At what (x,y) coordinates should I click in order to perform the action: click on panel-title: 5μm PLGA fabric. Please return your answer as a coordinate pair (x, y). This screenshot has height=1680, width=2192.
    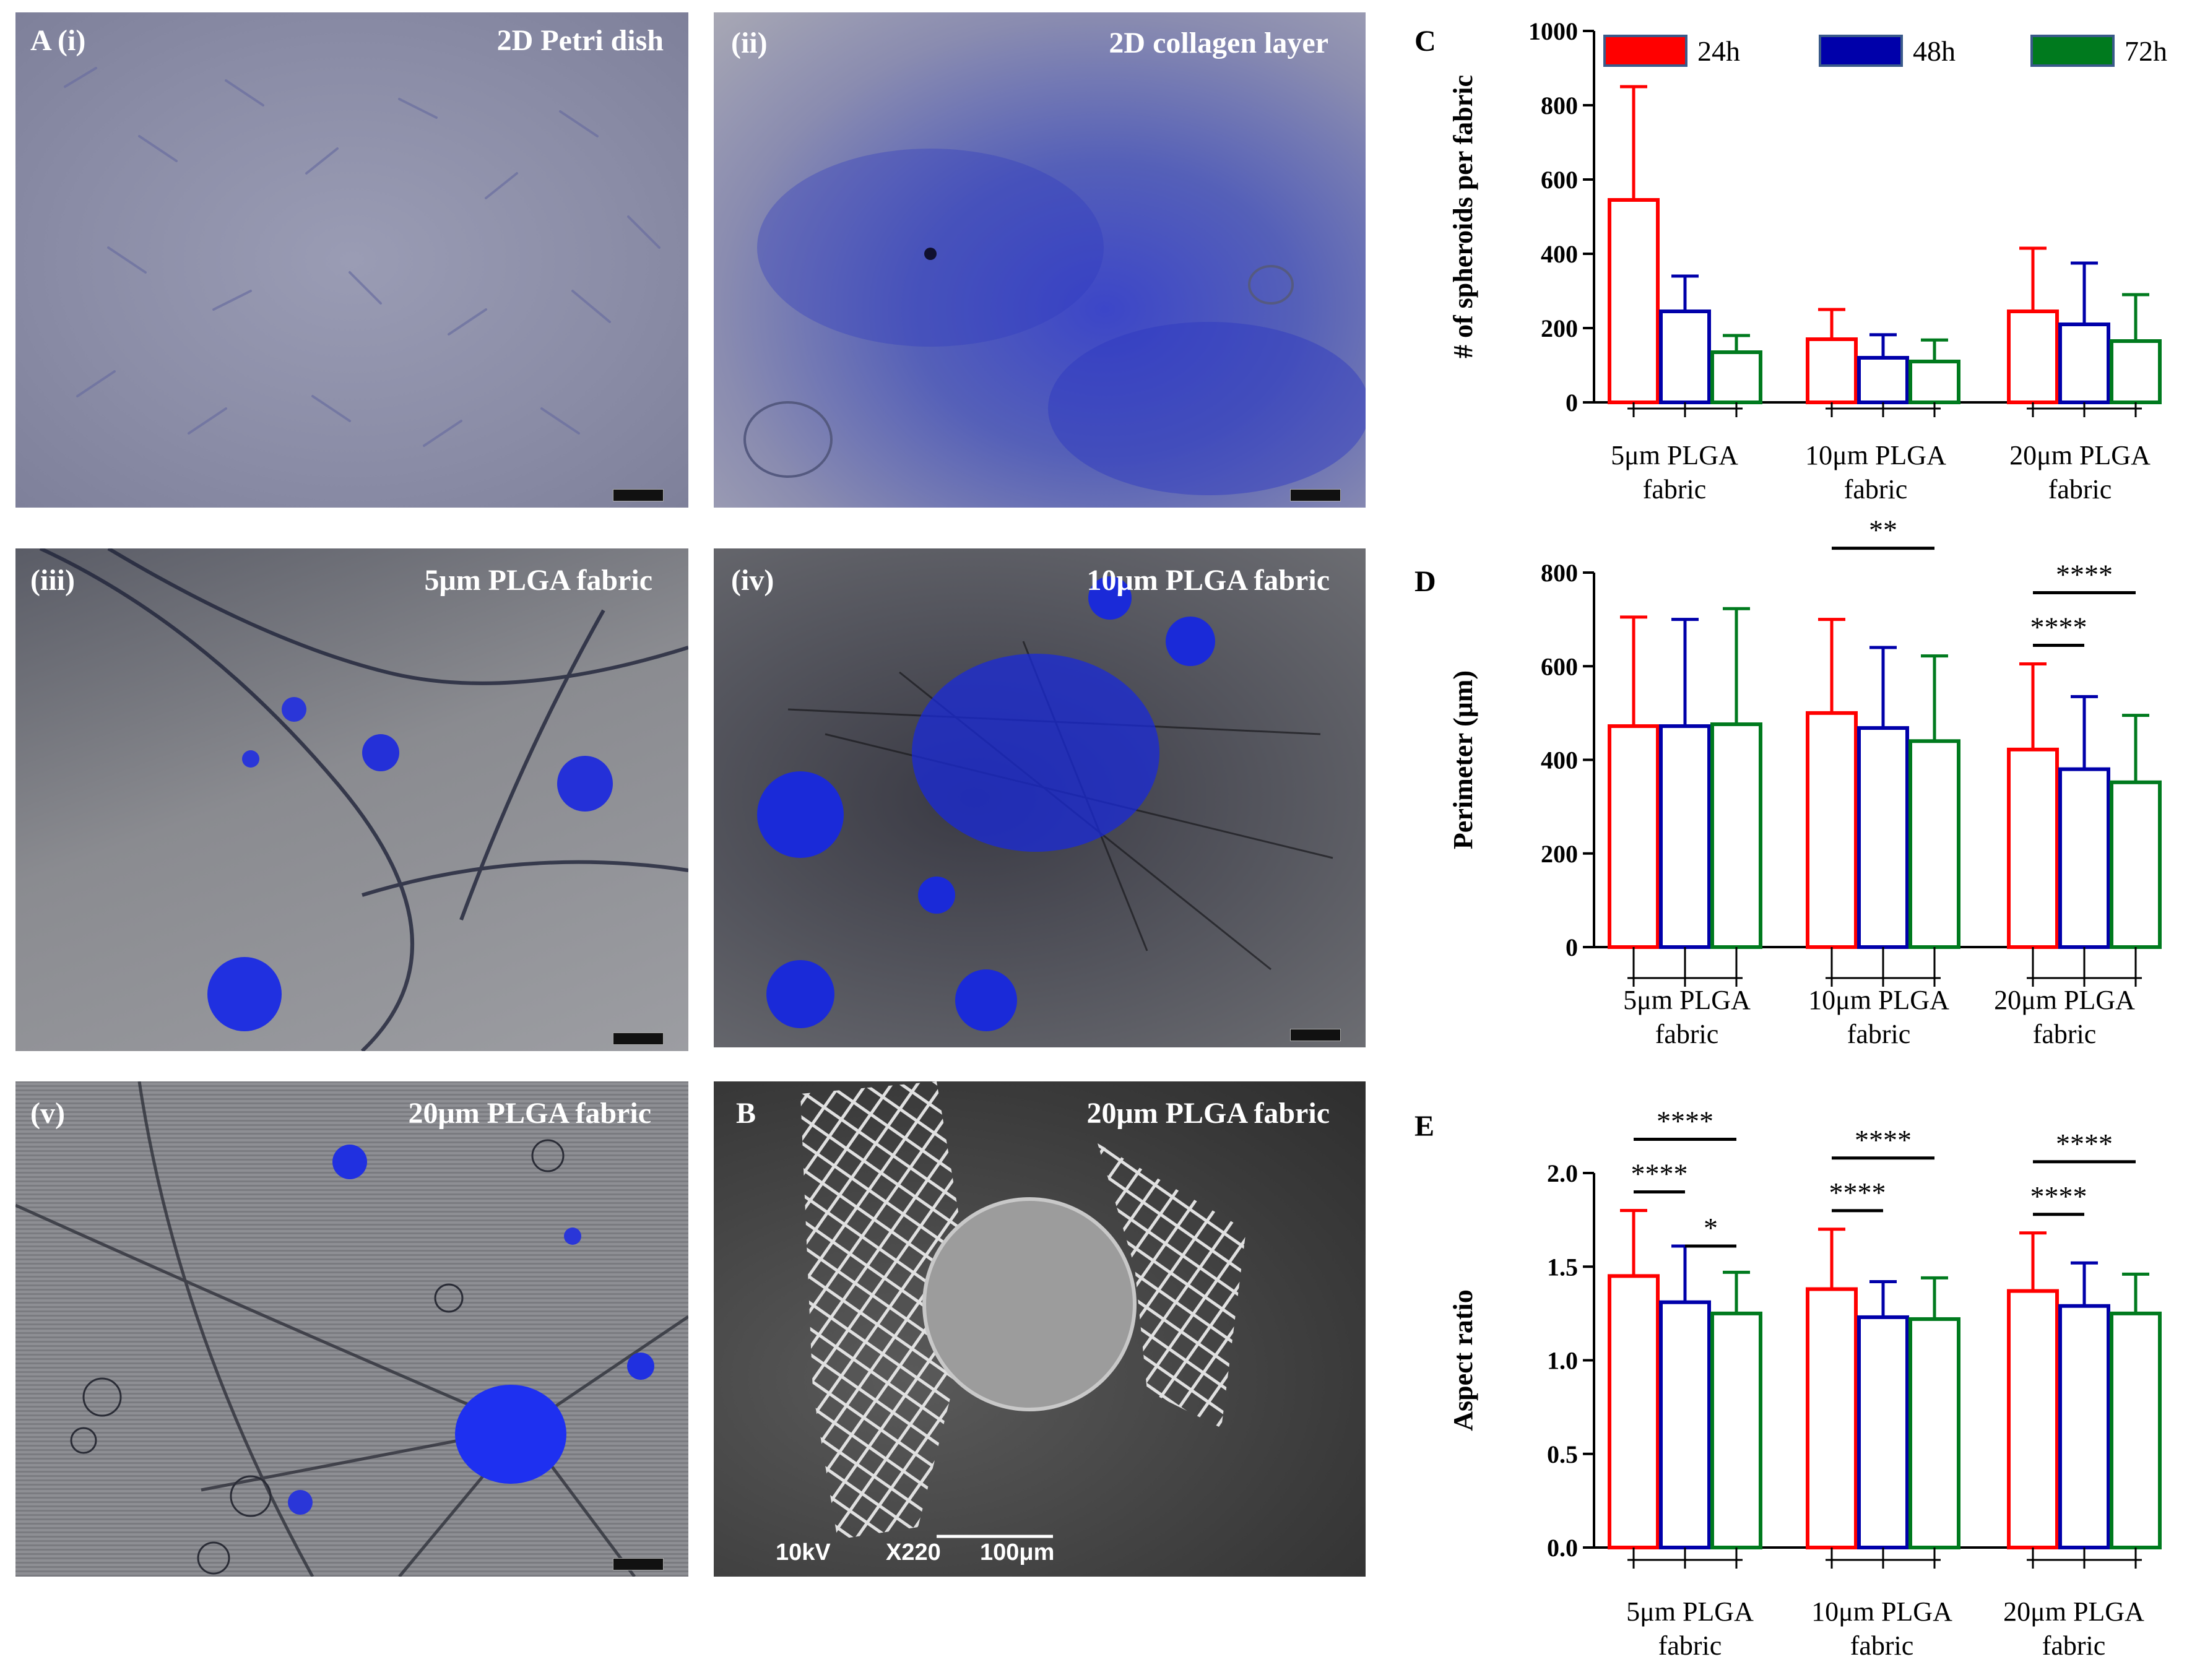
    Looking at the image, I should click on (538, 581).